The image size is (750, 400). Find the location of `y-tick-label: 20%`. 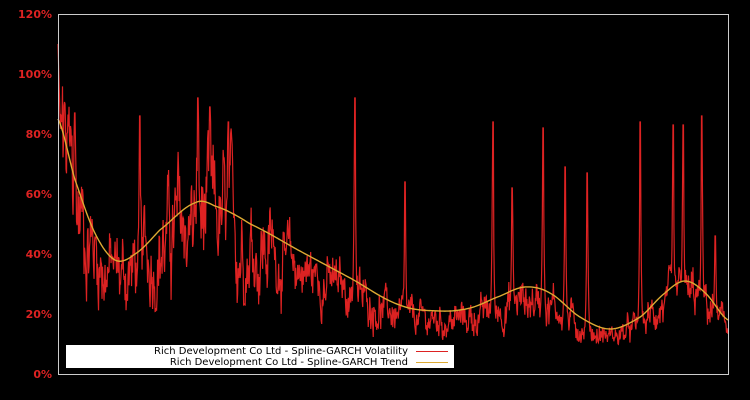

y-tick-label: 20% is located at coordinates (39, 314).